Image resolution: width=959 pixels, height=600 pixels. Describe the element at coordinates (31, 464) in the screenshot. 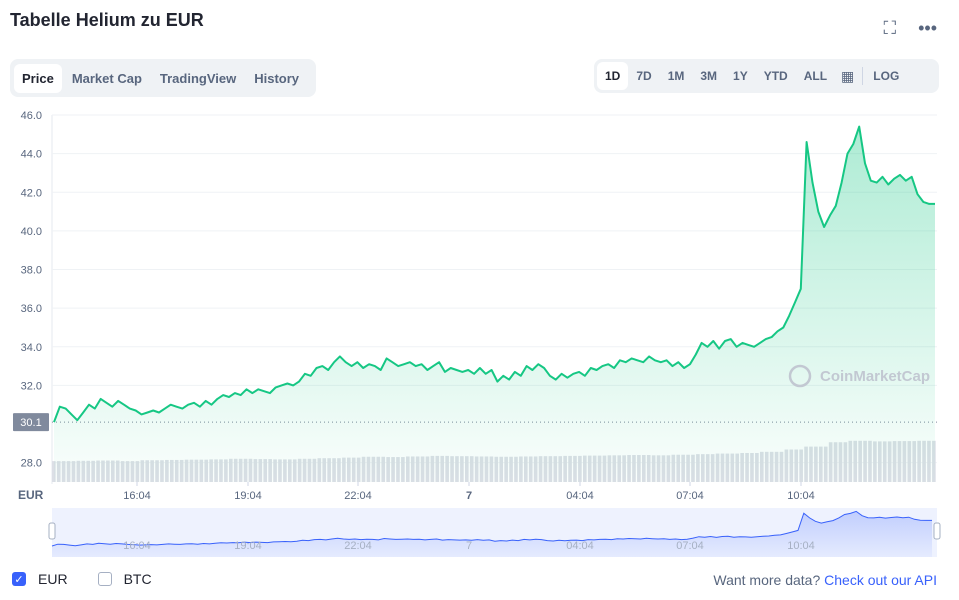

I see `y-tick-label: 28.0` at that location.